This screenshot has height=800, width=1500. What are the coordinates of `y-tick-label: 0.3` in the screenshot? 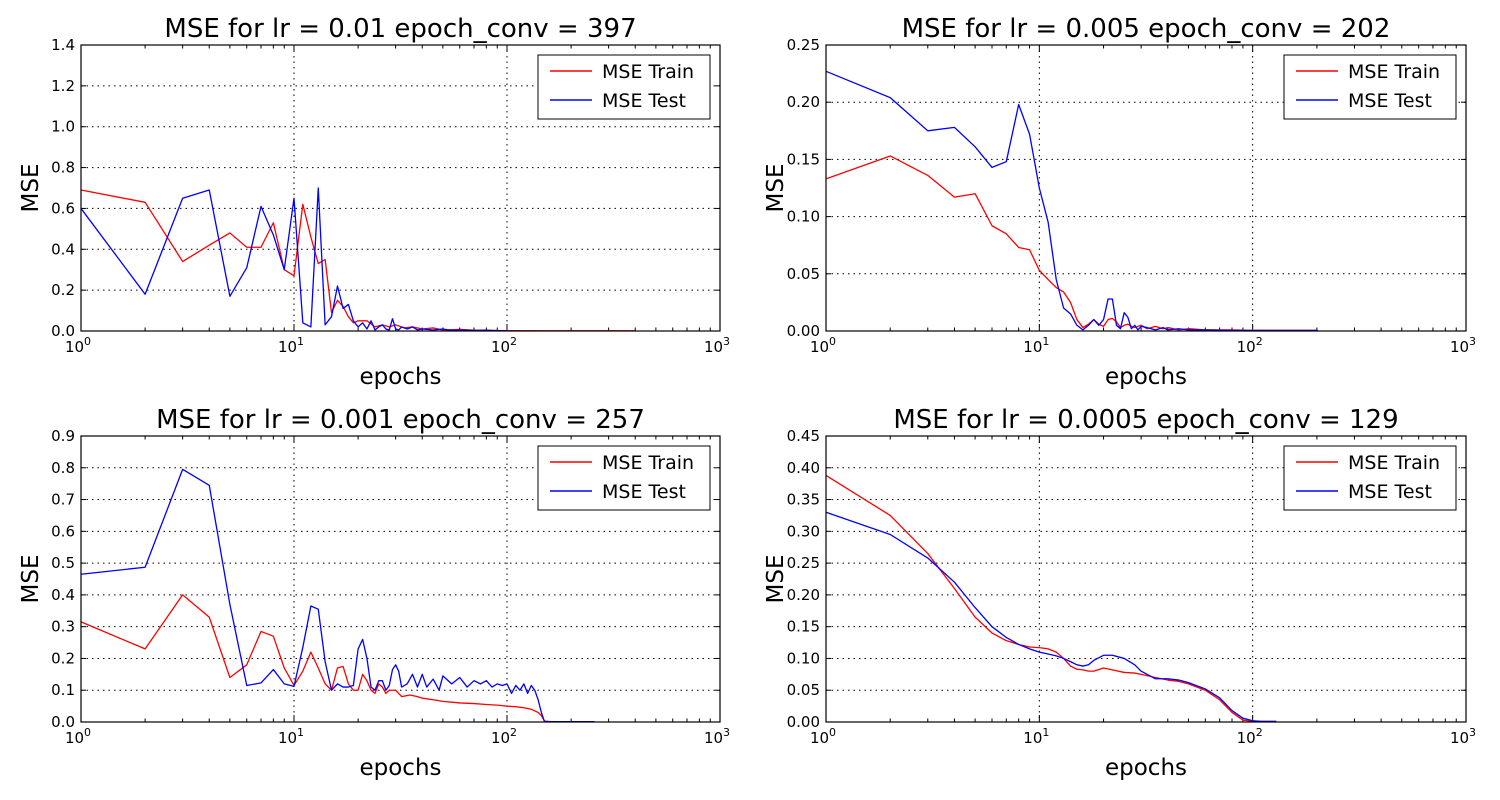 It's located at (63, 627).